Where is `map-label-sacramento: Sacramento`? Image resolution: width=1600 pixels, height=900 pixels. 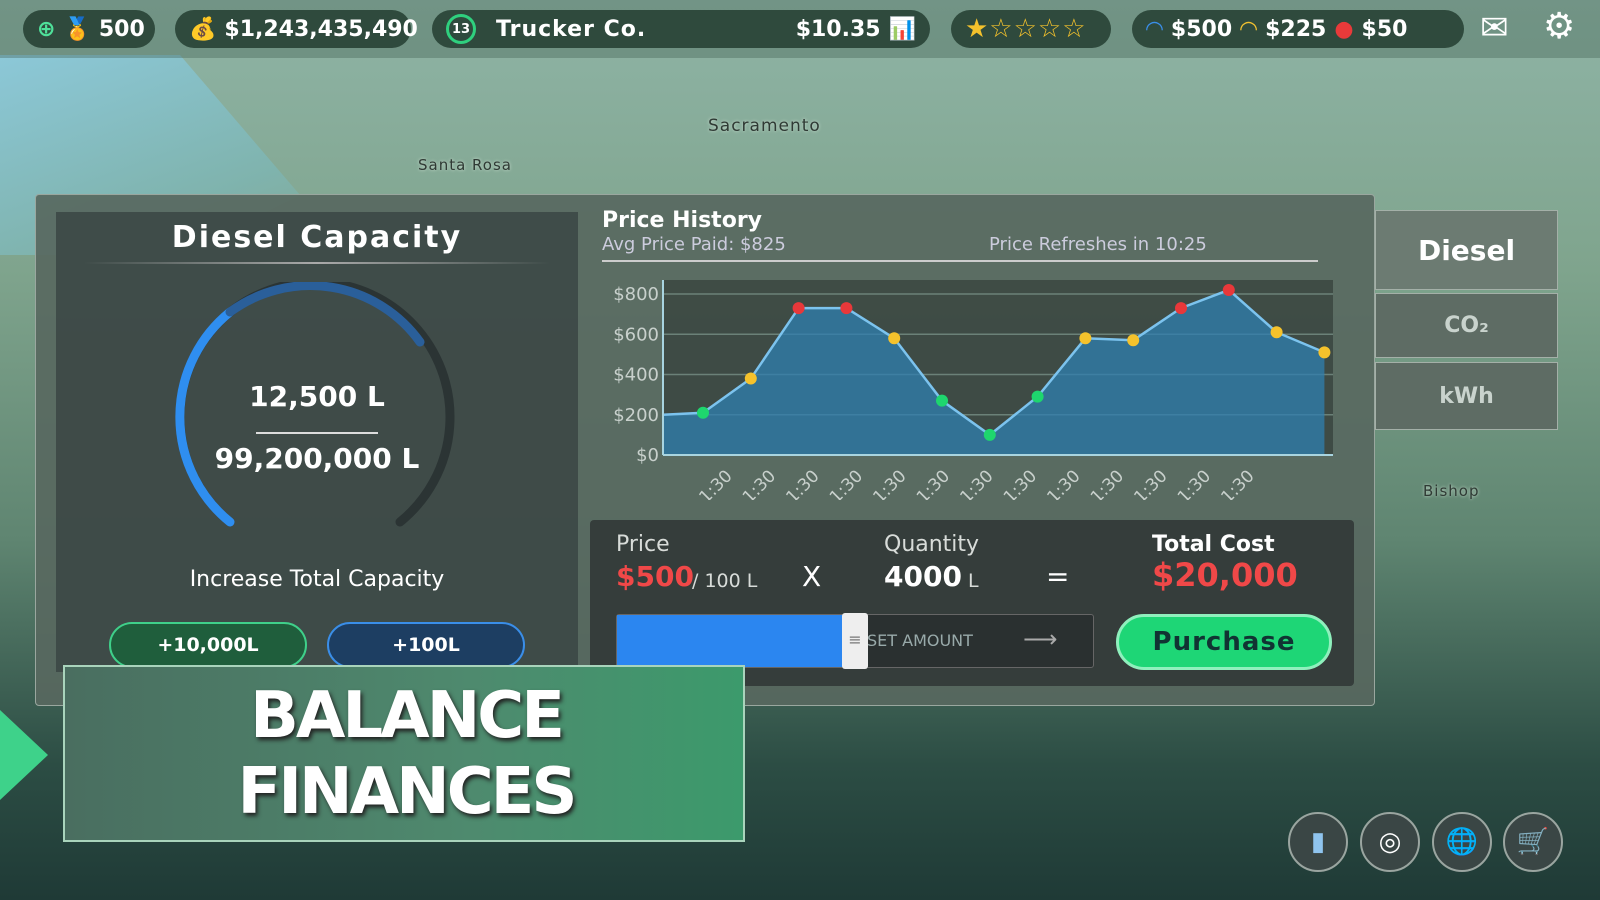 map-label-sacramento: Sacramento is located at coordinates (764, 126).